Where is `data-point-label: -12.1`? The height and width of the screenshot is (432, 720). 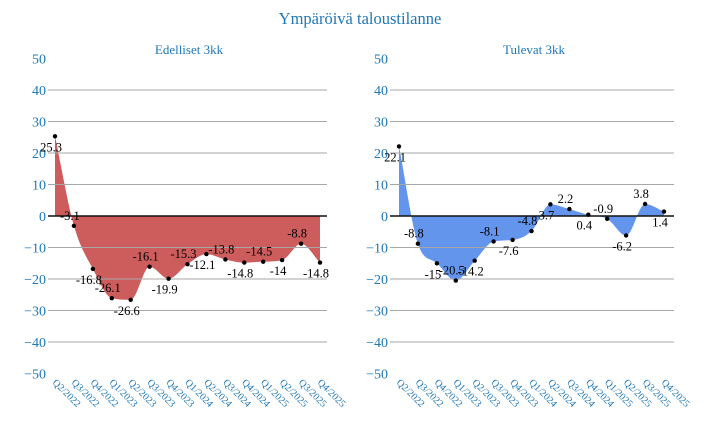
data-point-label: -12.1 is located at coordinates (202, 265).